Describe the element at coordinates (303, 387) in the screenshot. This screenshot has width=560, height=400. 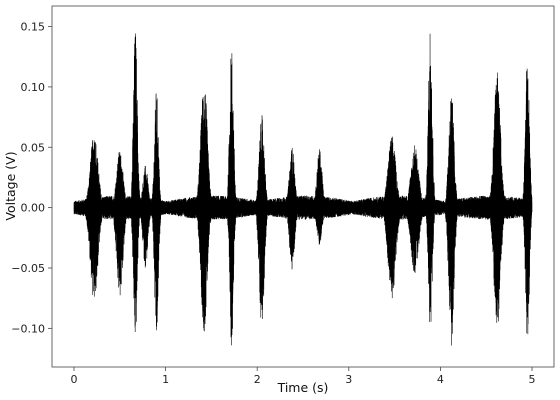
I see `x-axis-label: Time (s)` at that location.